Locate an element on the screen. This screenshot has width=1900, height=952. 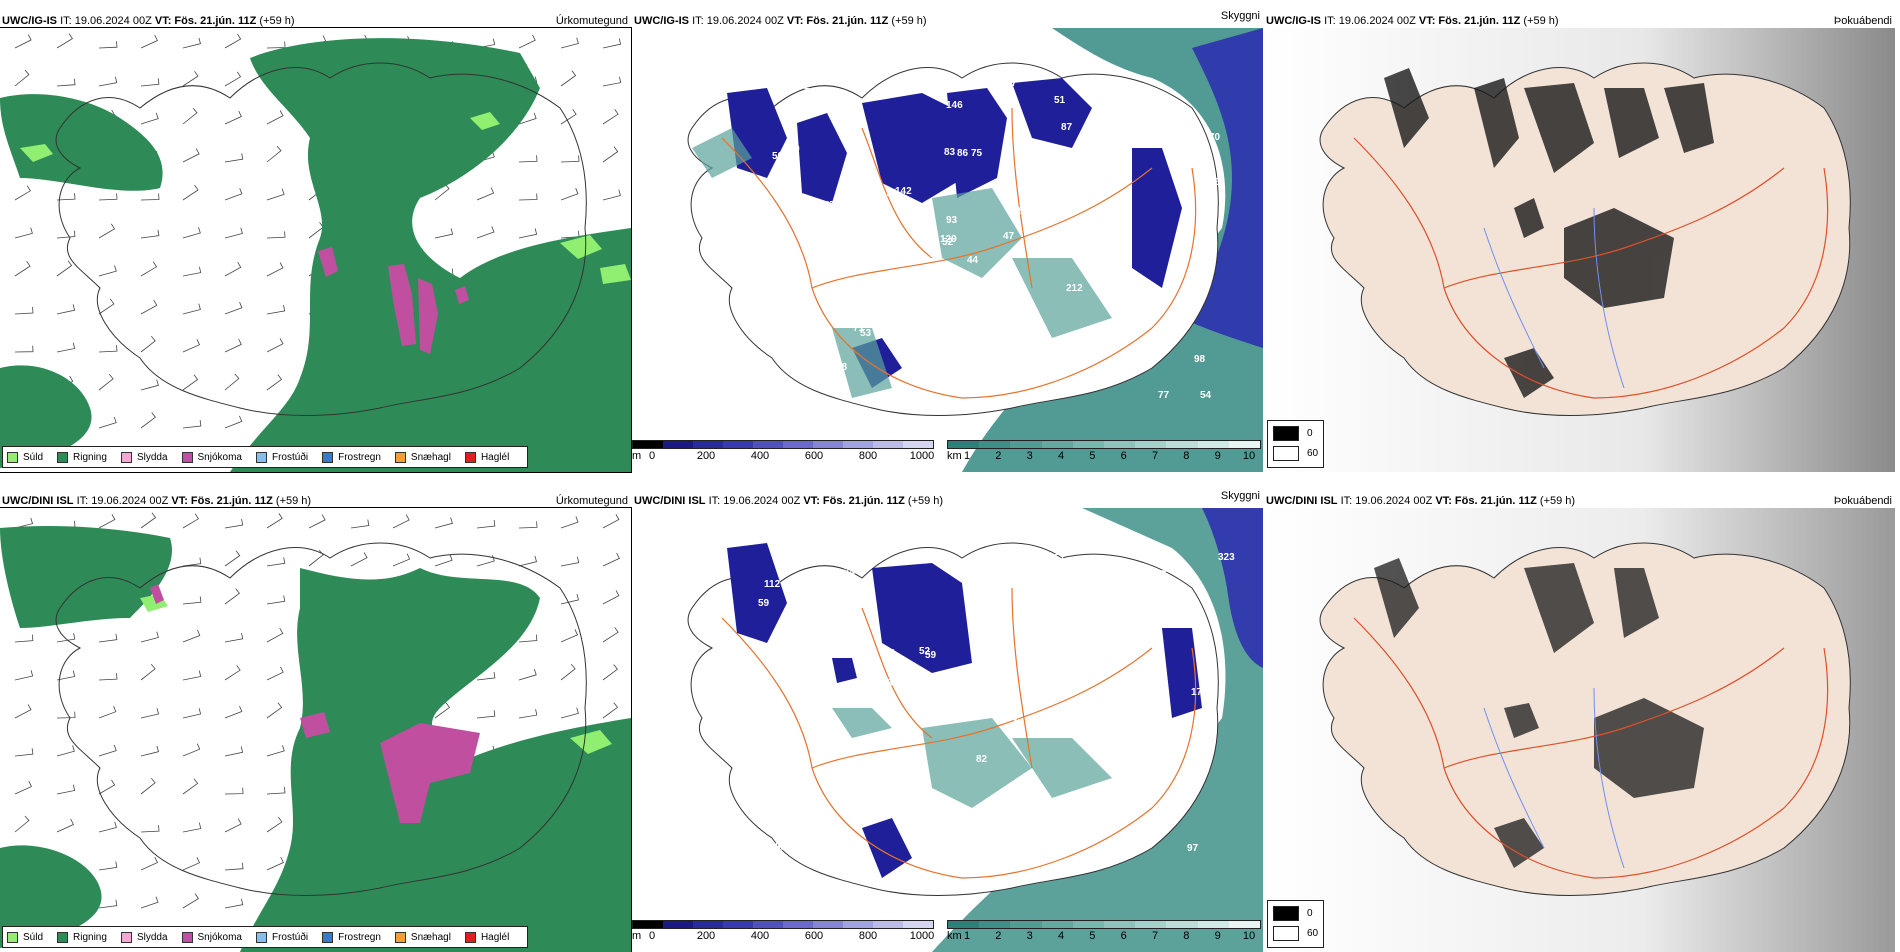
visibility-label: 239 is located at coordinates (791, 149).